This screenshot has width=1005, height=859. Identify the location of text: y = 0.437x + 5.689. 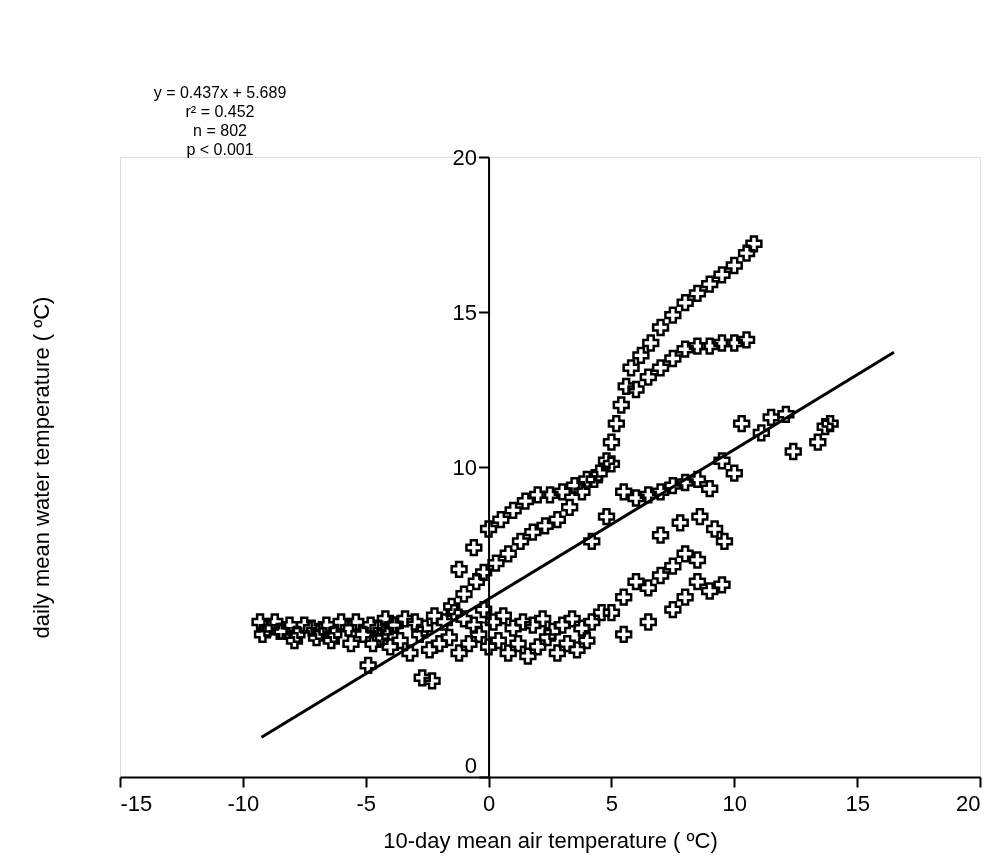
(220, 92).